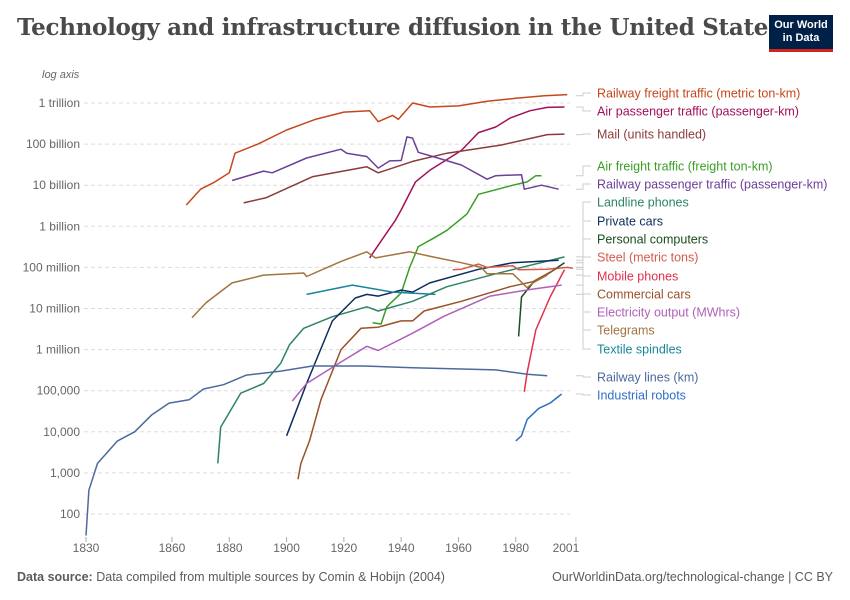 The height and width of the screenshot is (600, 850). Describe the element at coordinates (639, 350) in the screenshot. I see `legend-label: Textile spindles` at that location.